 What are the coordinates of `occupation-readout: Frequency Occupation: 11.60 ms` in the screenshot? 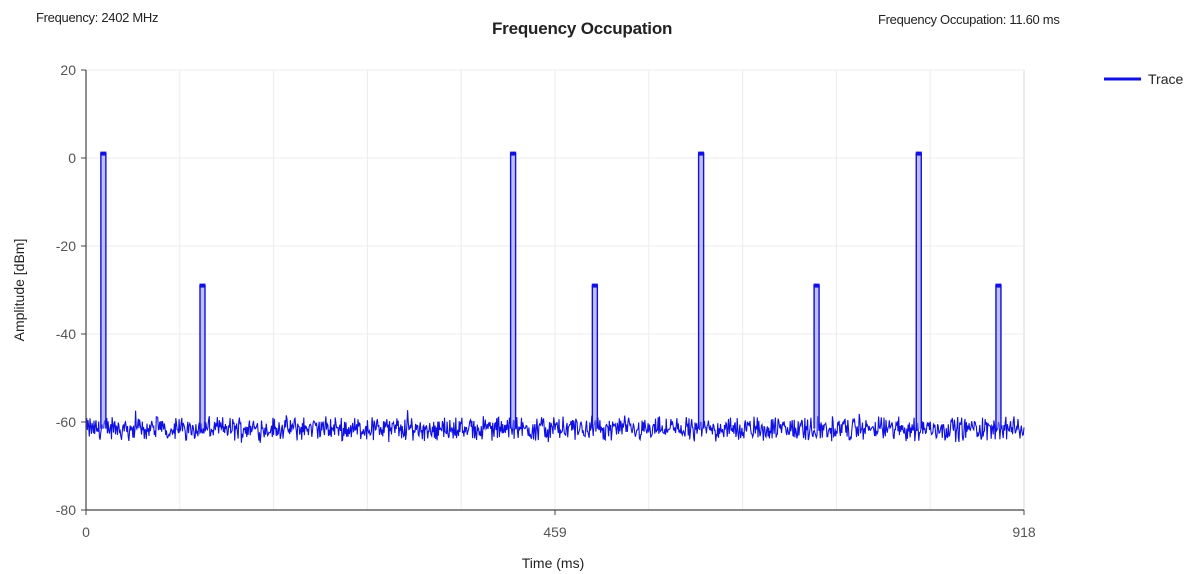 It's located at (969, 19).